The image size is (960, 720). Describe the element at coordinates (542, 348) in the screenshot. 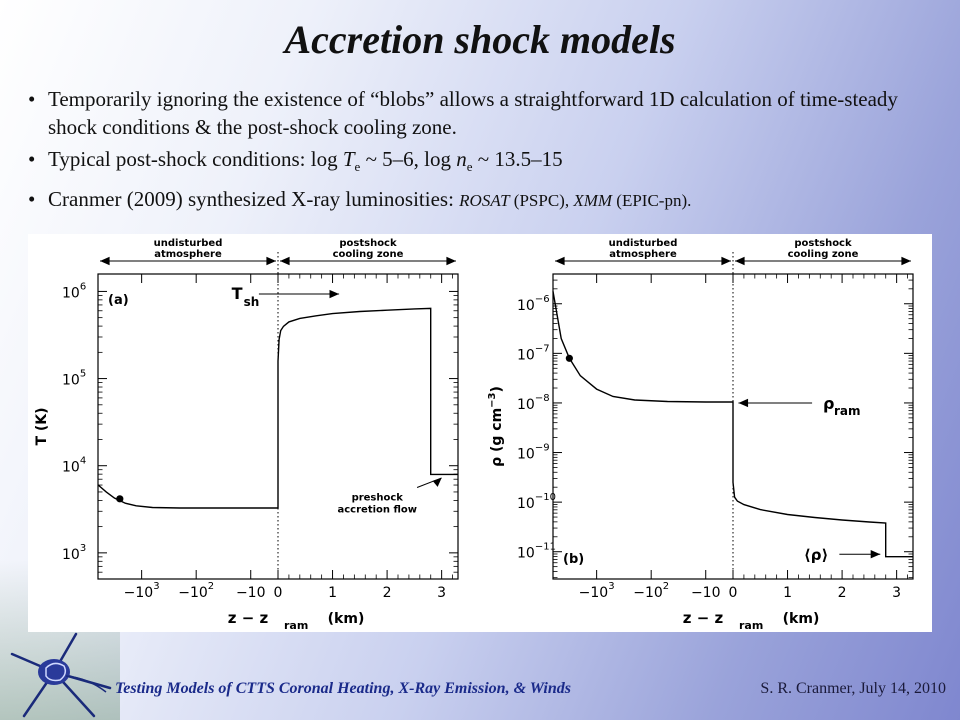

I see `y-tick-exponent: −7` at that location.